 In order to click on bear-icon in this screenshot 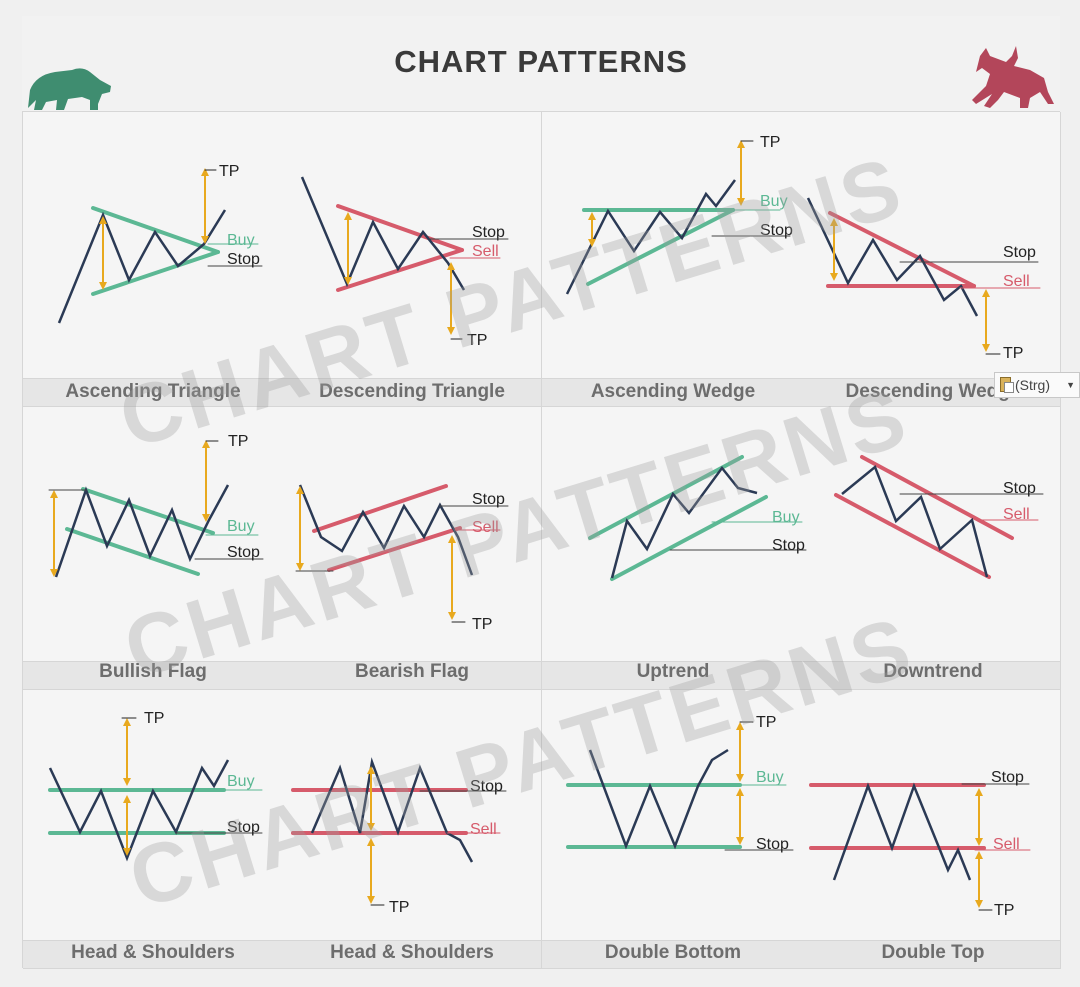, I will do `click(69, 89)`.